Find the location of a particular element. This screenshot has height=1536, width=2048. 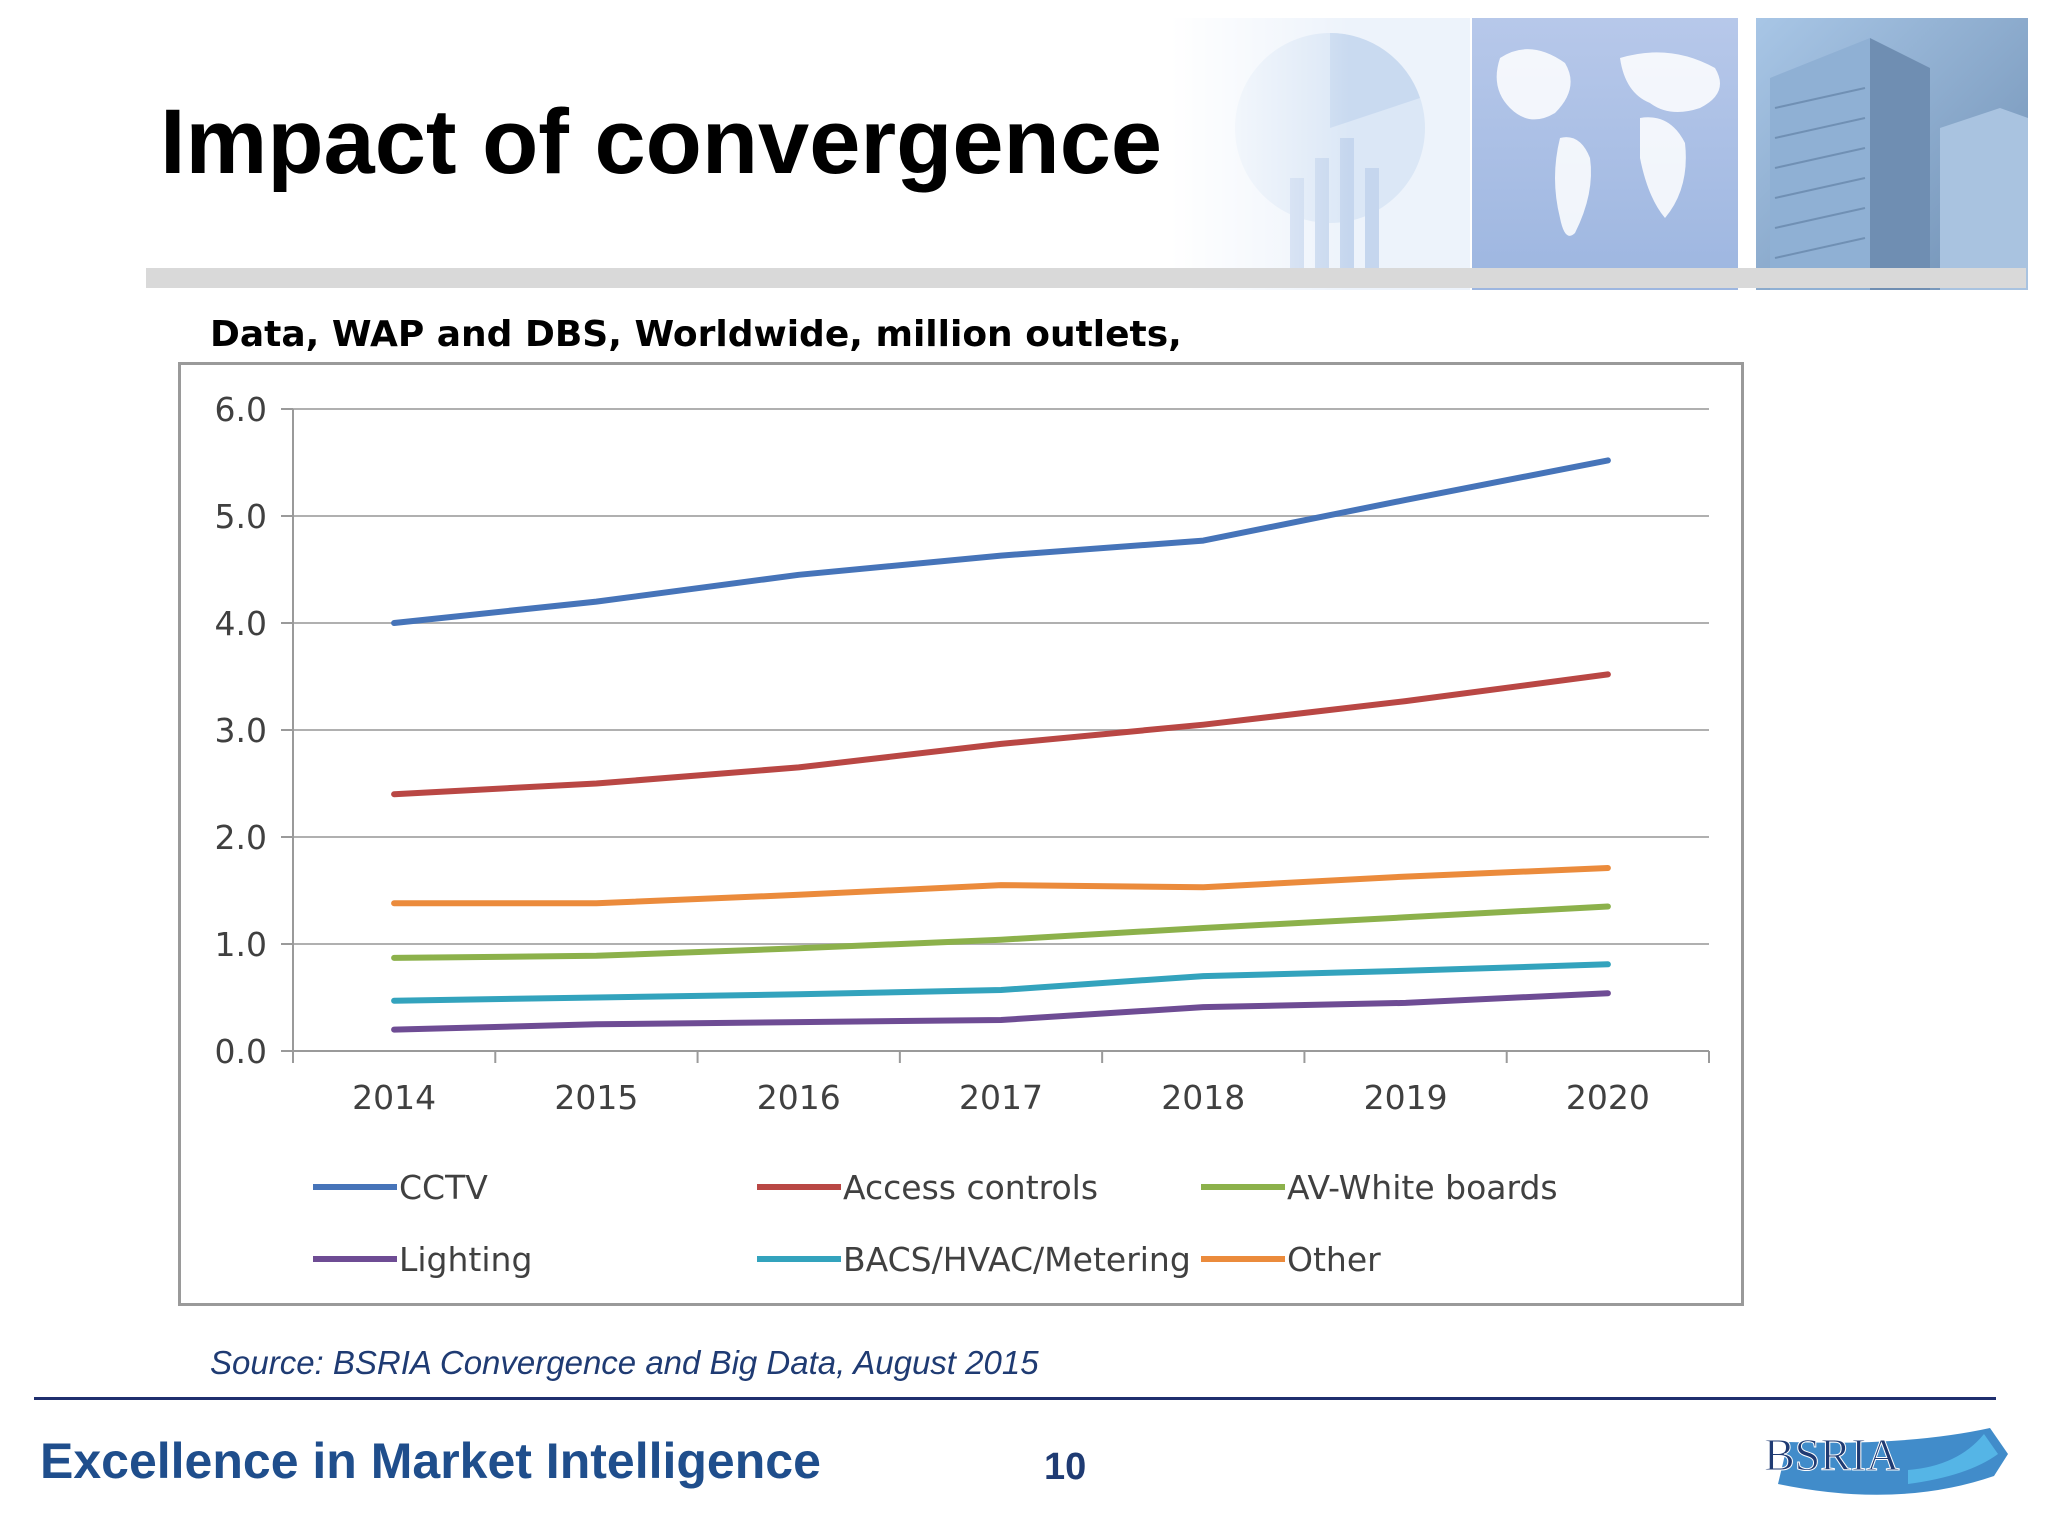

legend-label: Access controls is located at coordinates (970, 1187).